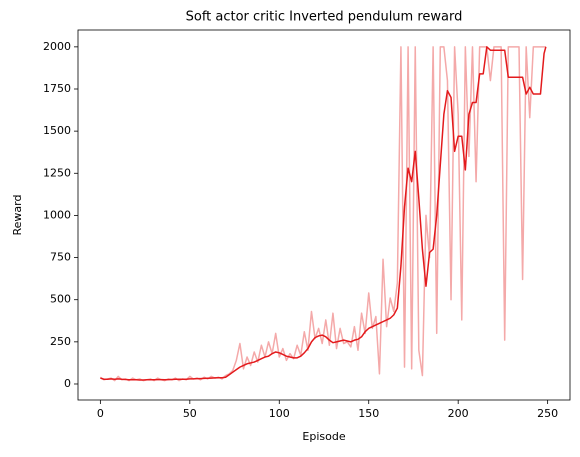 The image size is (580, 457). Describe the element at coordinates (57, 214) in the screenshot. I see `y-tick-label: 1000` at that location.